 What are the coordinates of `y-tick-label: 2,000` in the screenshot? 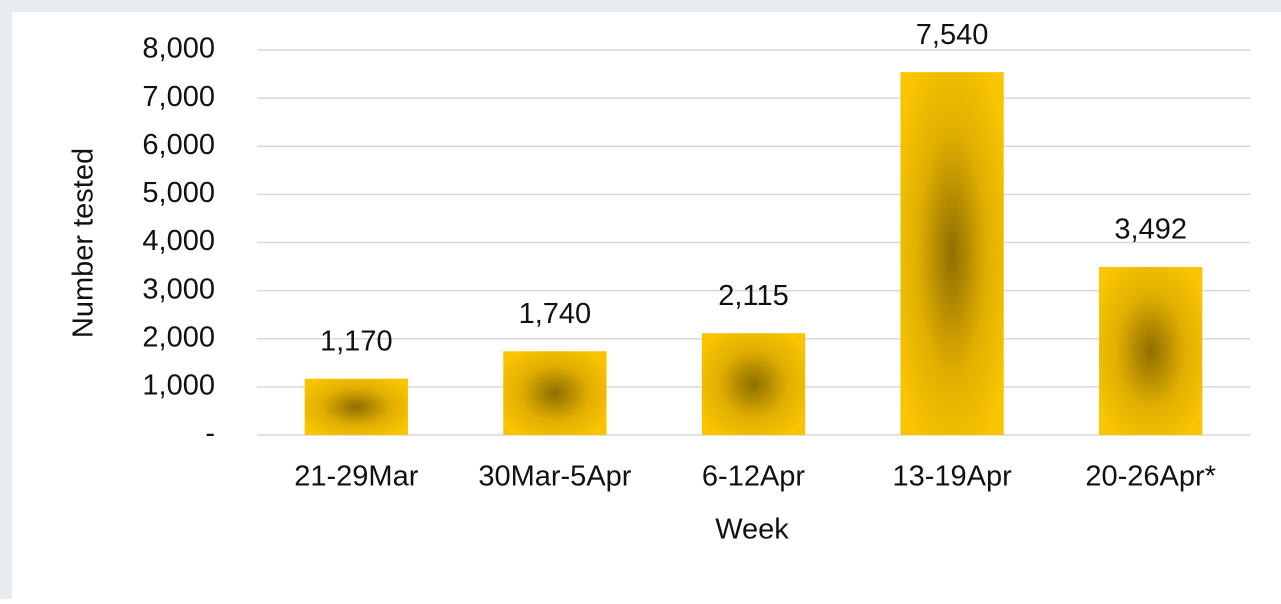 It's located at (178, 337).